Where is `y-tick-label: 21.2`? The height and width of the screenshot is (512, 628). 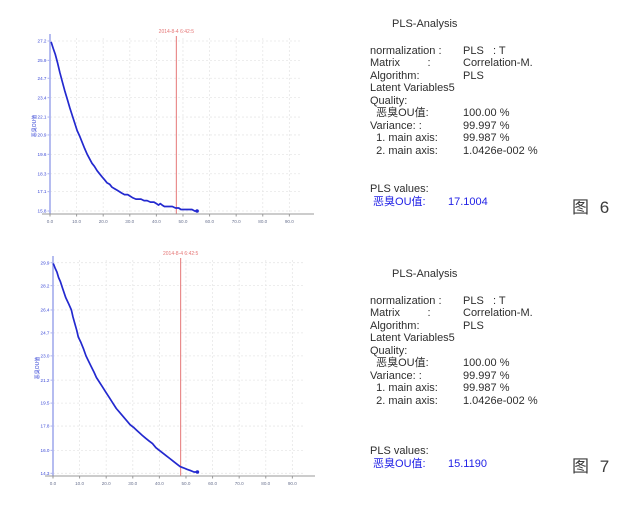 y-tick-label: 21.2 is located at coordinates (45, 380).